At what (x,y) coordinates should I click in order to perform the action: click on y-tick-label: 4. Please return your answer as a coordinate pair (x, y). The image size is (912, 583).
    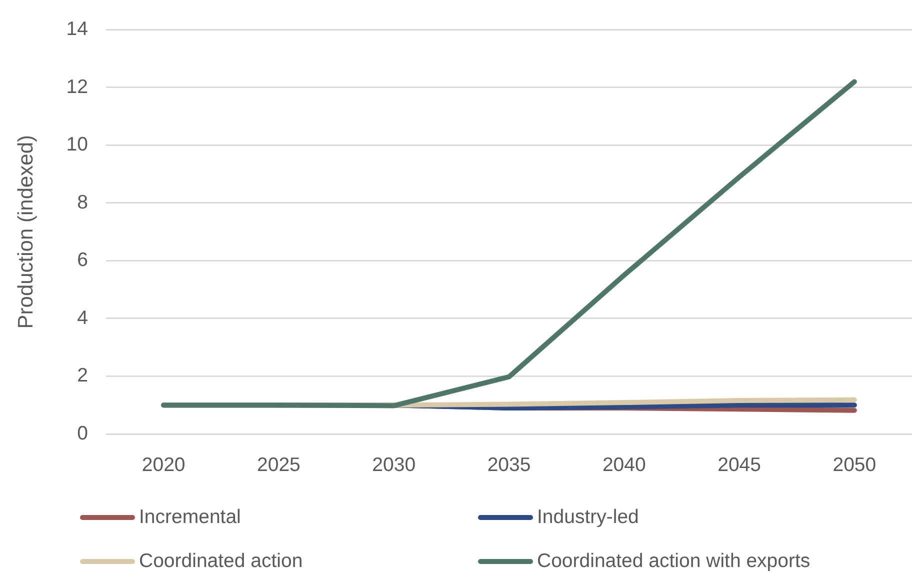
    Looking at the image, I should click on (82, 317).